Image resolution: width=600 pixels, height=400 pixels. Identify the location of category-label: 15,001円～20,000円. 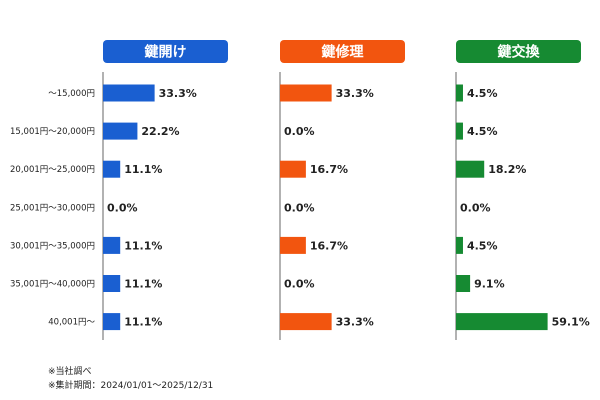
(52, 132).